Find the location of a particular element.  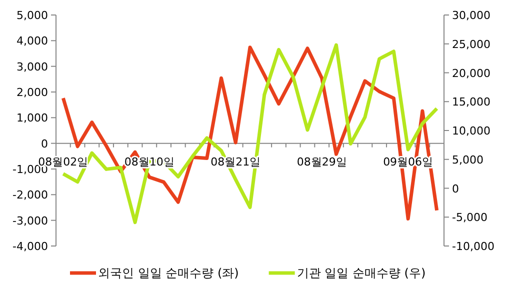

y2-tick-label: 25,000 is located at coordinates (471, 44).